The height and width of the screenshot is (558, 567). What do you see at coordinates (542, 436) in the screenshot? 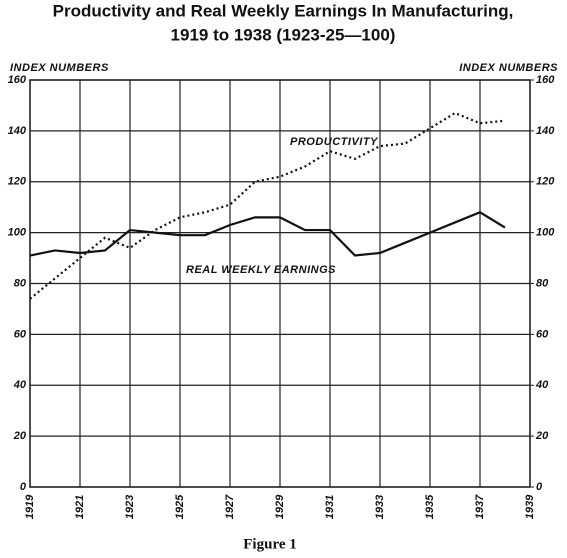
I see `y2-tick-label: 20` at bounding box center [542, 436].